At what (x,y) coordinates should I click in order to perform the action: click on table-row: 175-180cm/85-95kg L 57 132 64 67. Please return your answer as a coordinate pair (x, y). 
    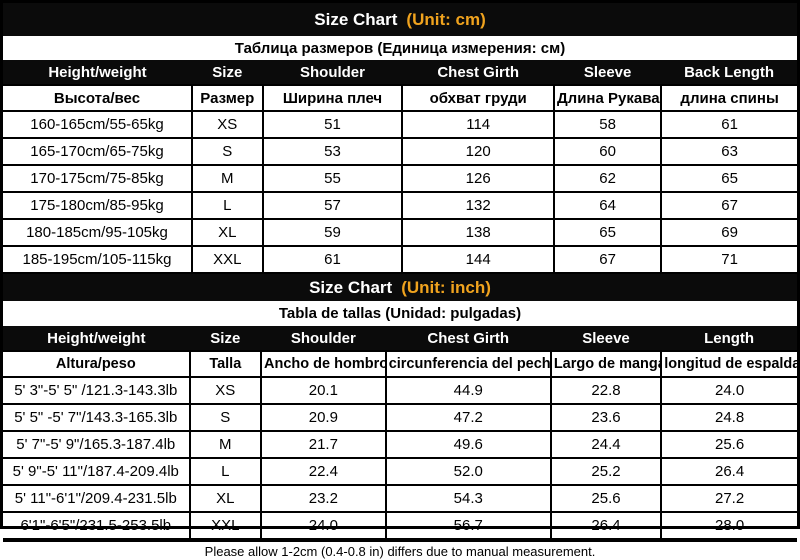
    Looking at the image, I should click on (400, 205).